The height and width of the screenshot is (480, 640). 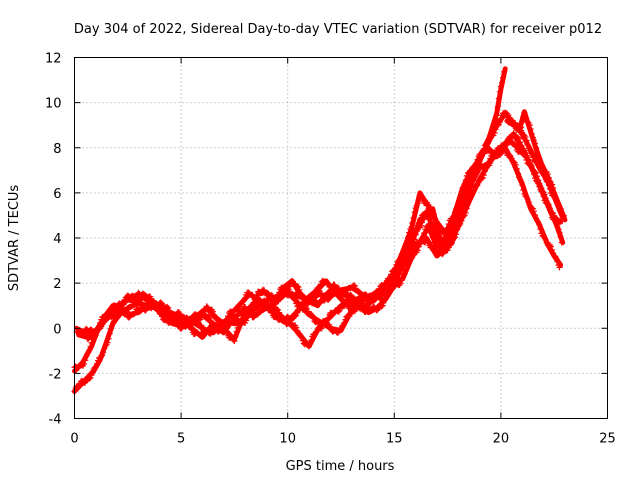 I want to click on y-tick-label: 4, so click(x=57, y=239).